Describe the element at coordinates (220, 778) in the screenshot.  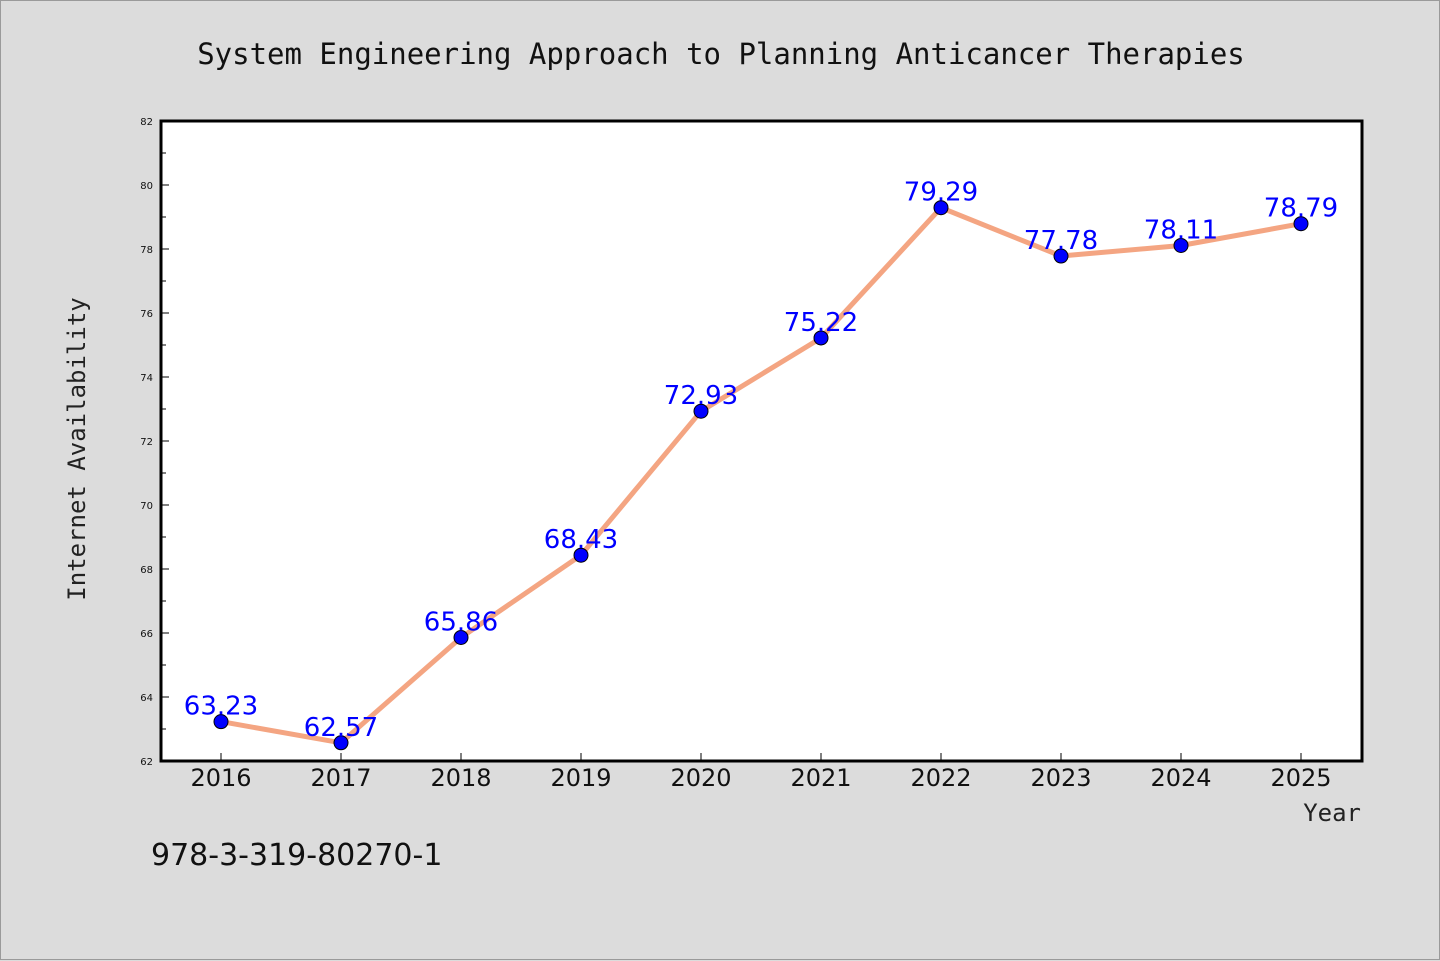
I see `x-tick-label: 2016` at that location.